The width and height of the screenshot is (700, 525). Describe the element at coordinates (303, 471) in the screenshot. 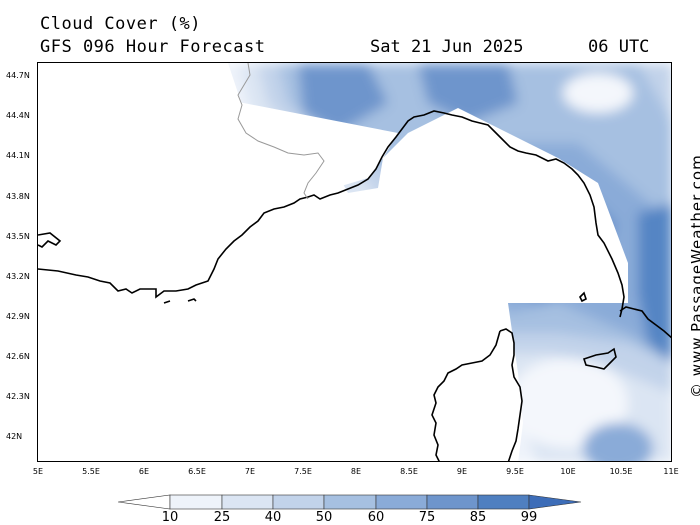

I see `lon-label: 7.5E` at that location.